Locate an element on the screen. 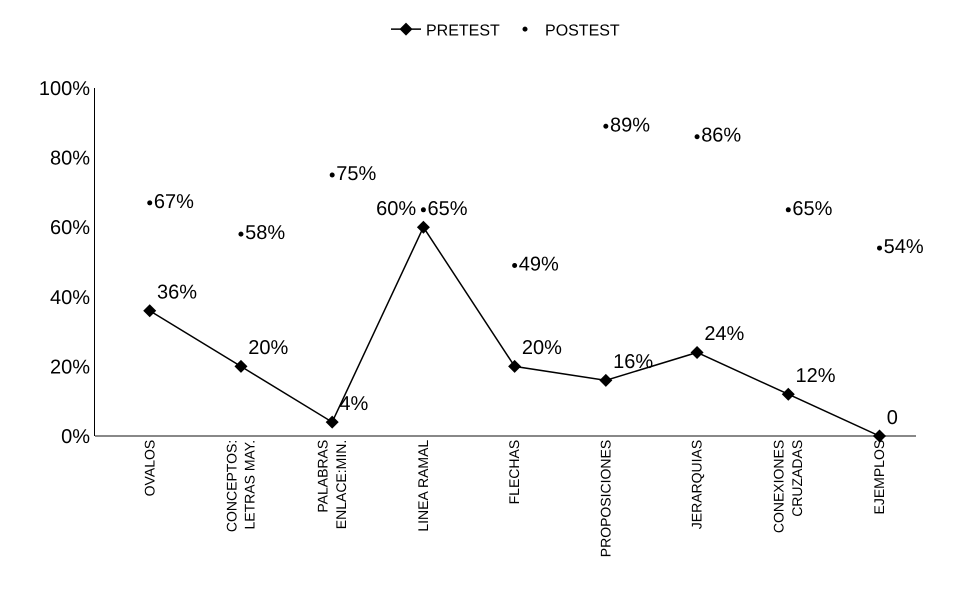 The height and width of the screenshot is (616, 956). data-label: 54% is located at coordinates (904, 247).